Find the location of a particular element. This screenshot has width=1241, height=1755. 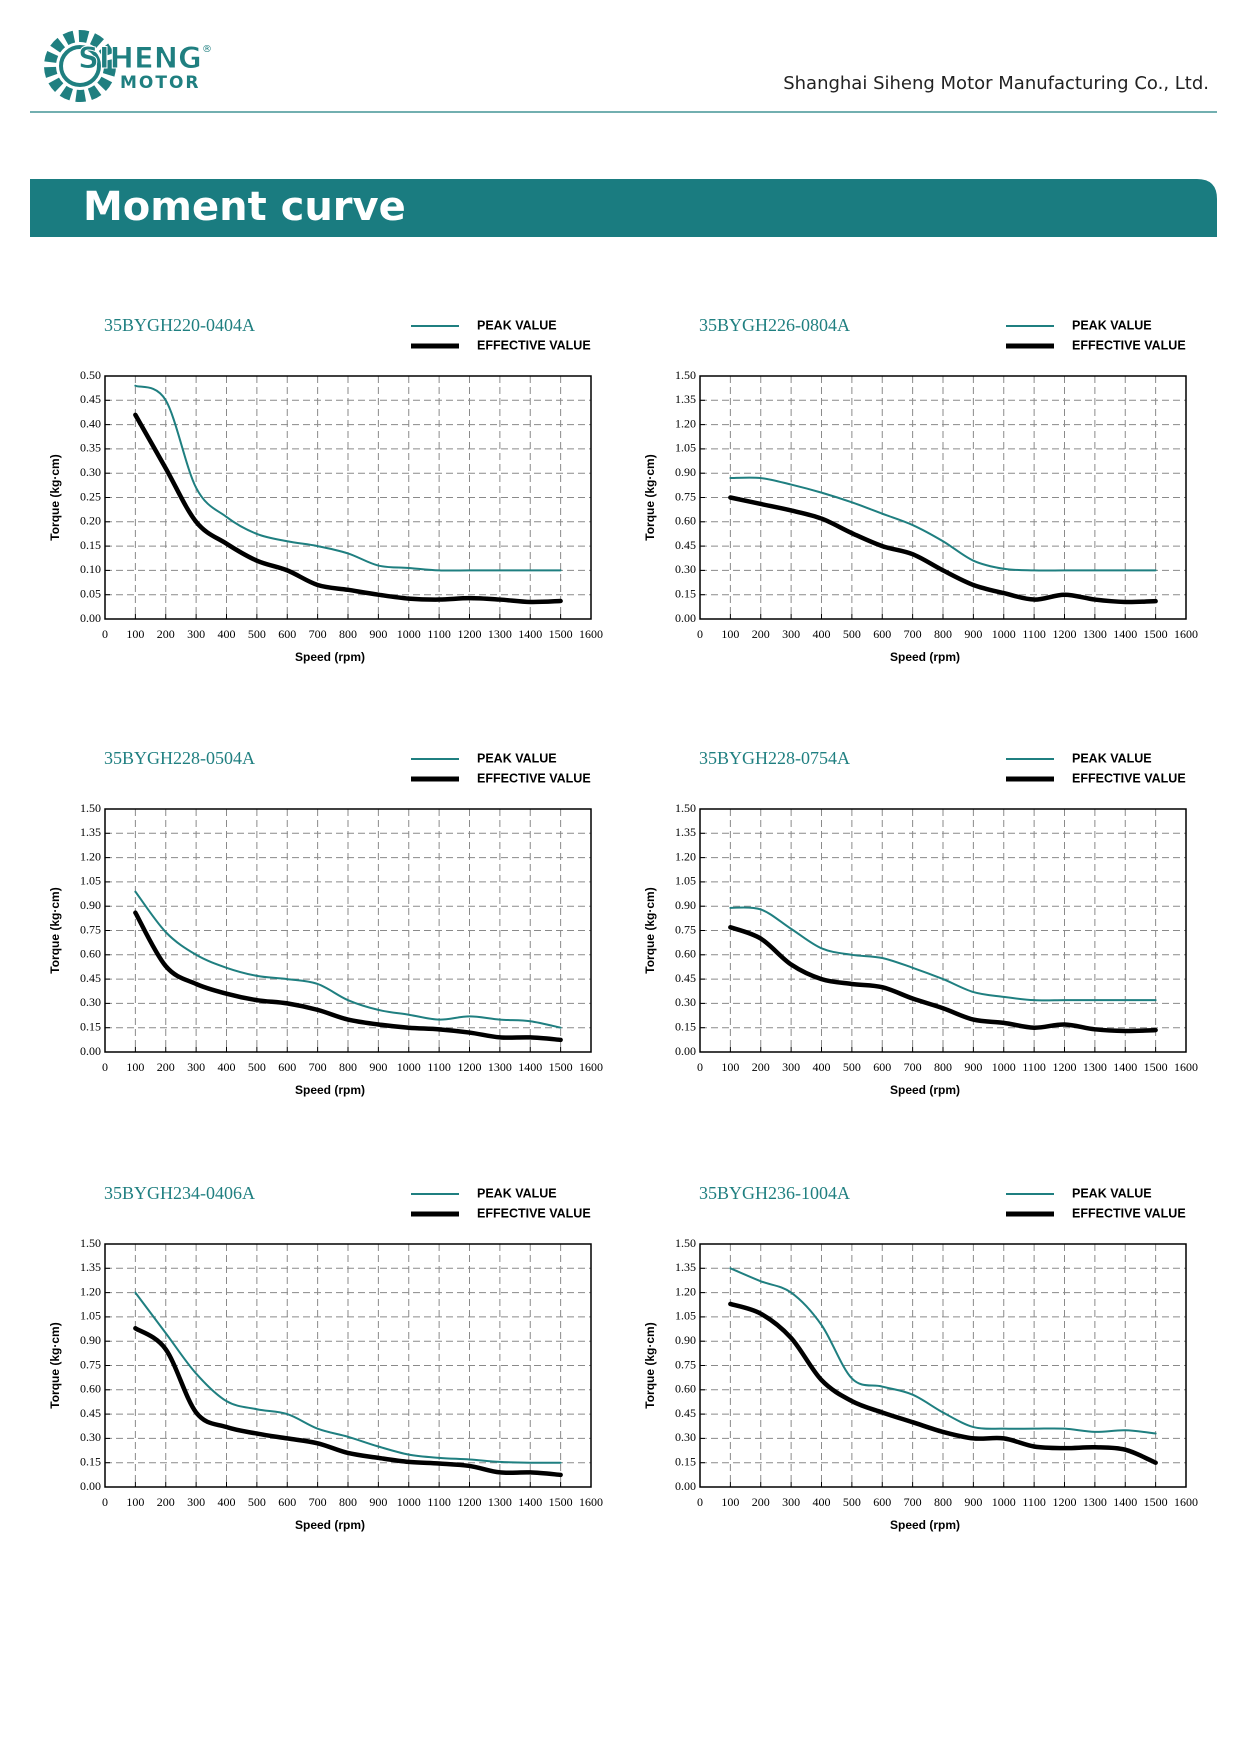

y-tick-label: 0.25 is located at coordinates (90, 496).